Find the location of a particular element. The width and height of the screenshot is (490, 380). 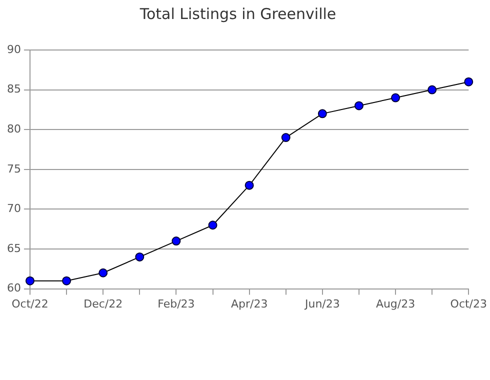

x-tick-label: Apr/23 is located at coordinates (249, 303).